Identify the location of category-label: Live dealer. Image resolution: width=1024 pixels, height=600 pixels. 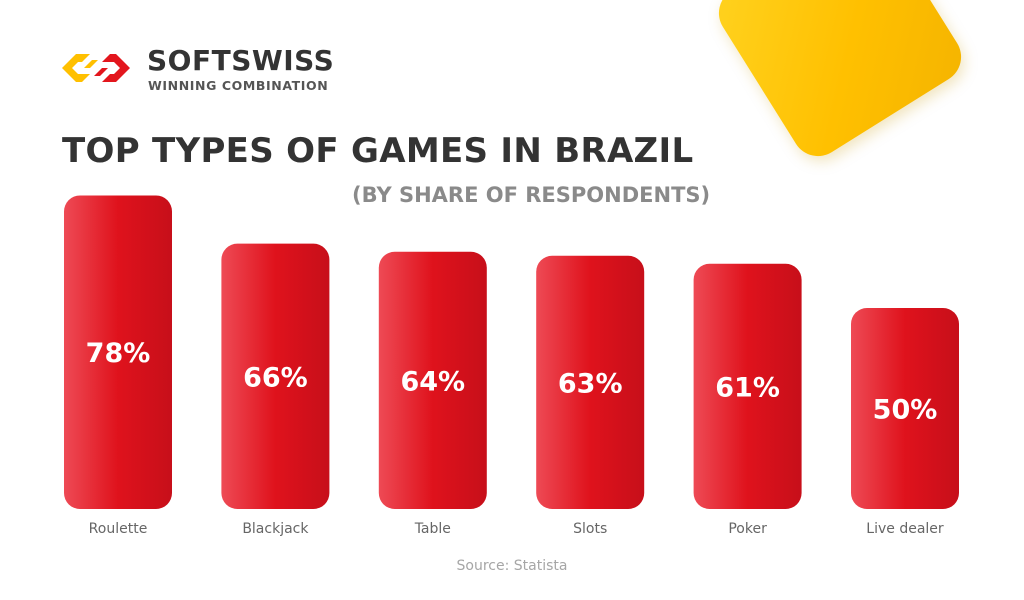
(905, 529).